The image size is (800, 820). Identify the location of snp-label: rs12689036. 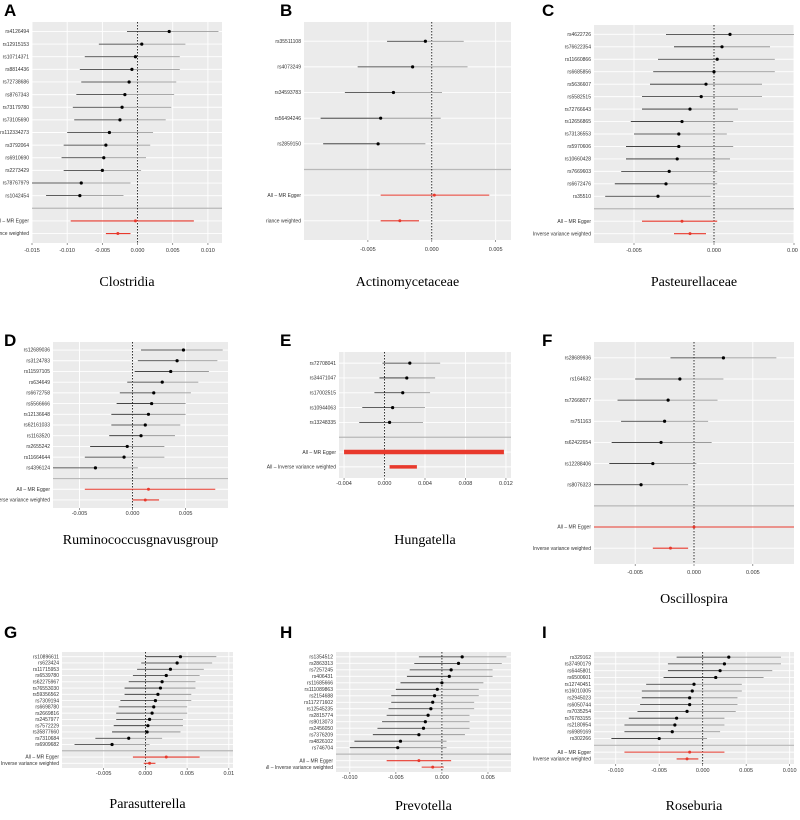
(37, 351).